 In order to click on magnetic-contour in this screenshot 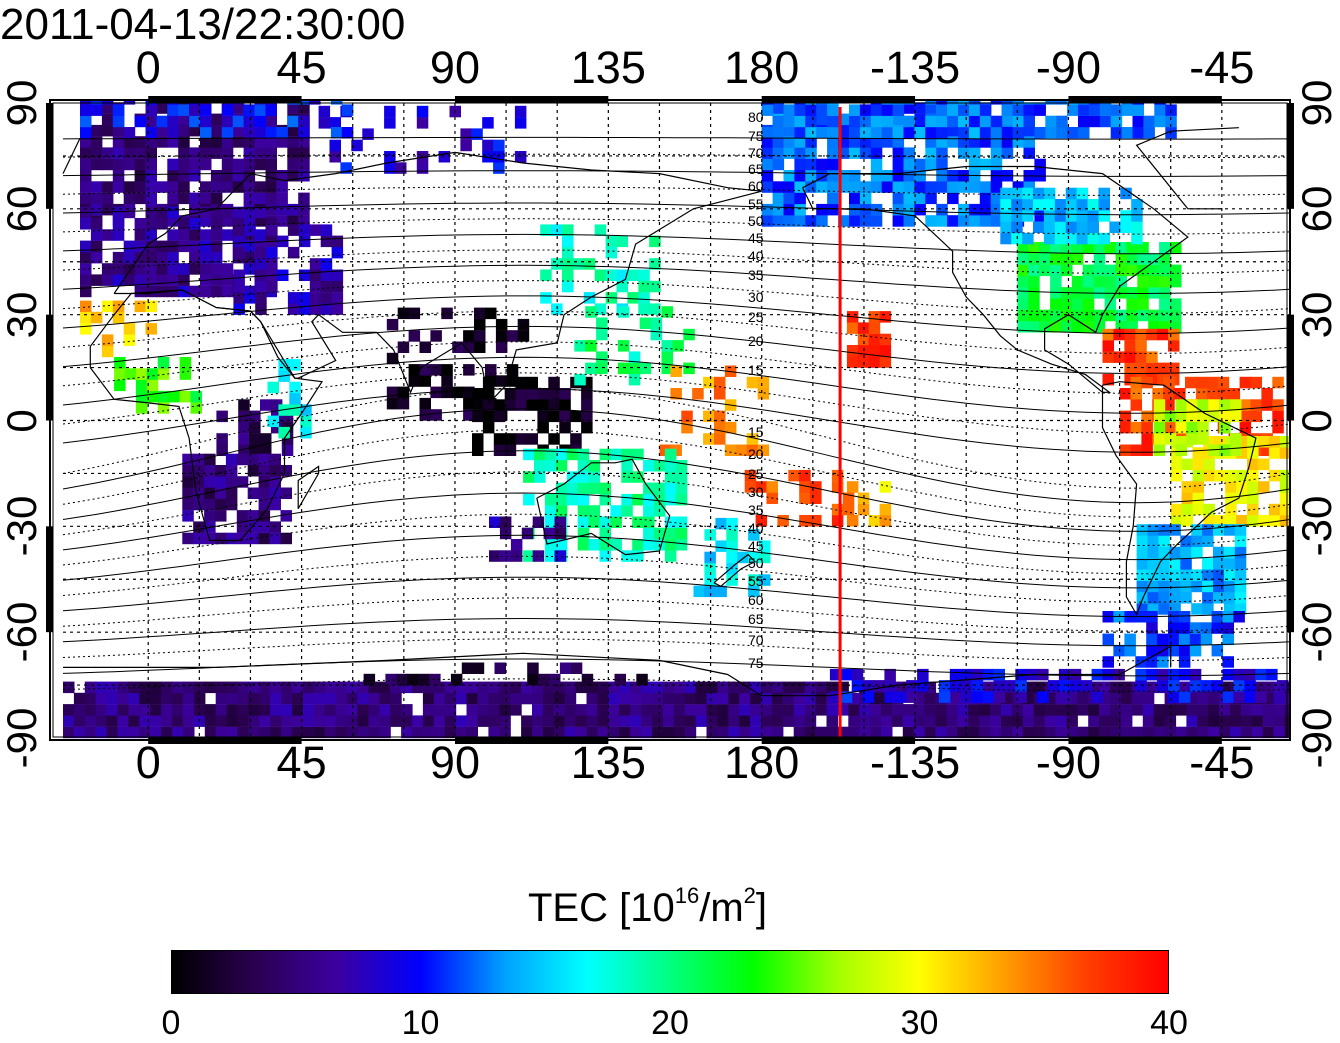, I will do `click(676, 526)`.